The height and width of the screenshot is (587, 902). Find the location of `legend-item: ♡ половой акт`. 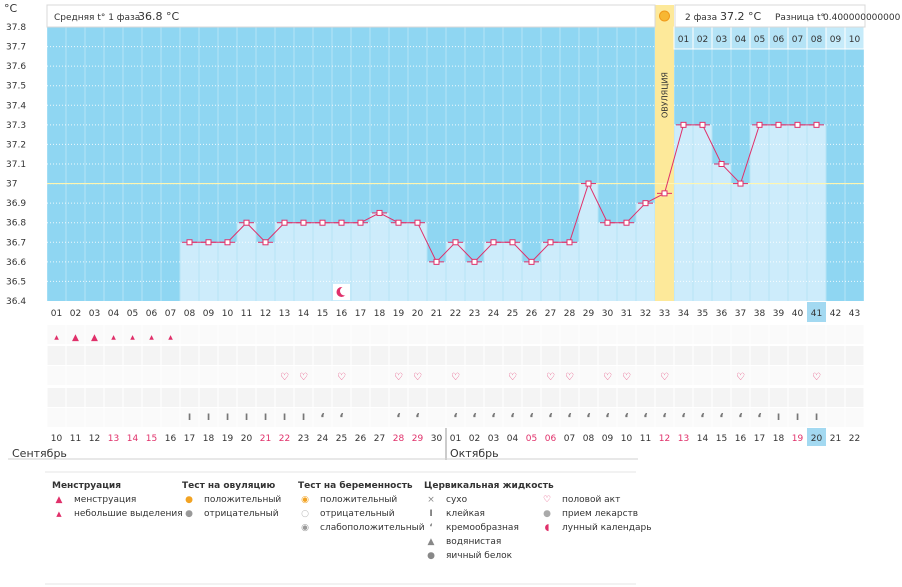

legend-item: ♡ половой акт is located at coordinates (580, 500).